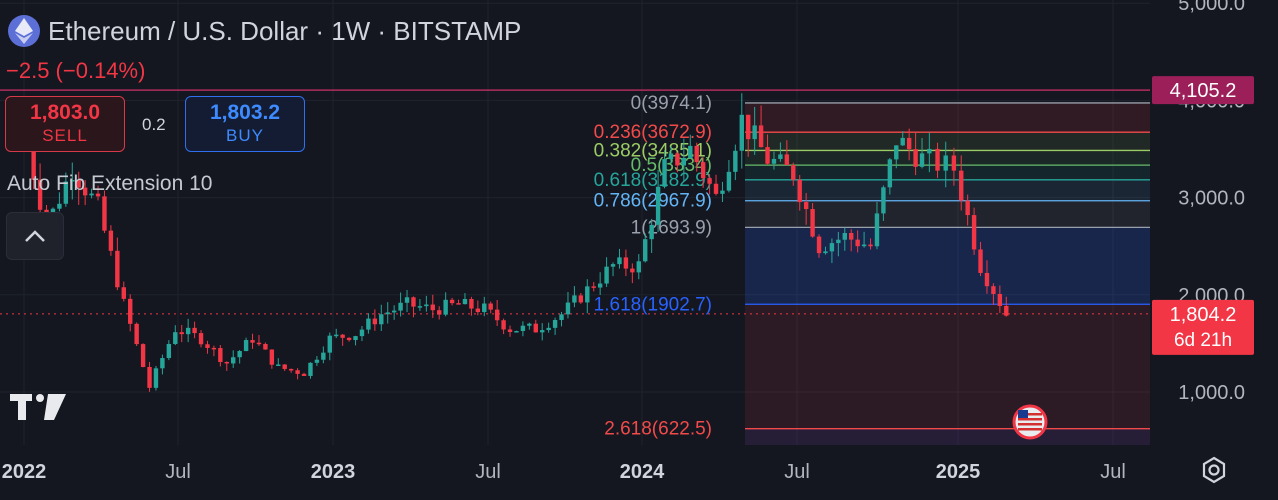 The height and width of the screenshot is (500, 1278). Describe the element at coordinates (564, 472) in the screenshot. I see `x-axis: 2022 Jul 2023 Jul 2024 Jul 2025 Jul` at that location.